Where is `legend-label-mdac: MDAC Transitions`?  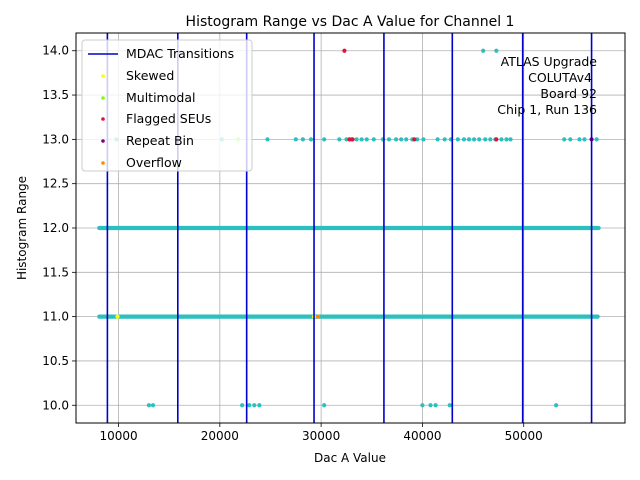 legend-label-mdac: MDAC Transitions is located at coordinates (180, 53).